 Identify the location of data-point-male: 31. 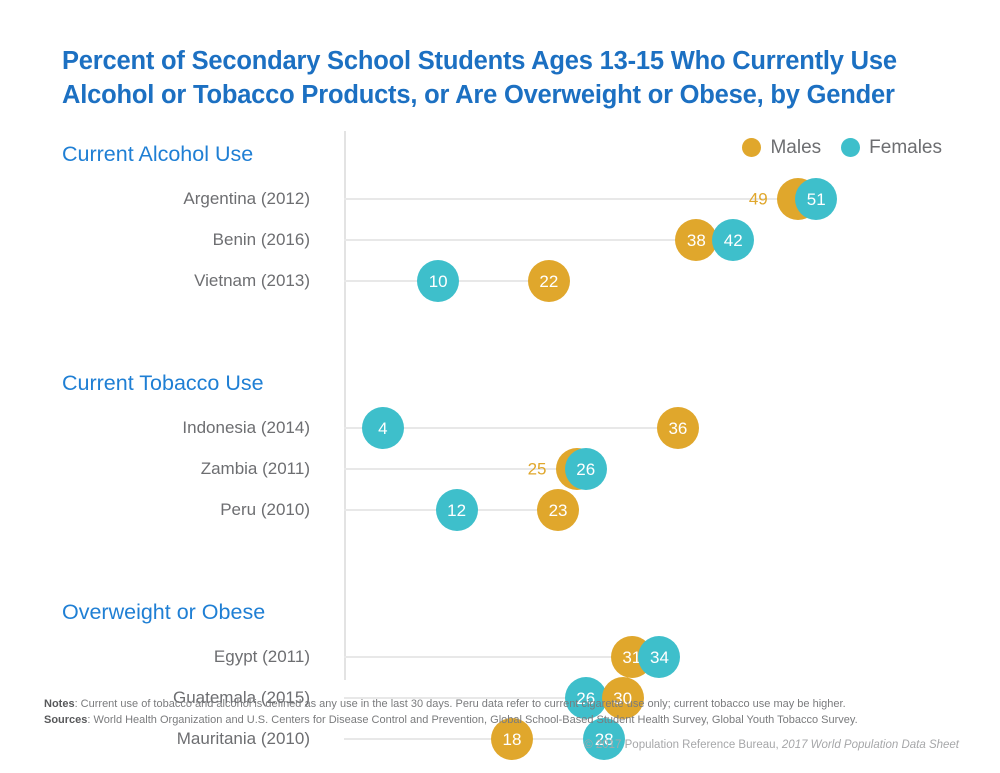
(631, 657).